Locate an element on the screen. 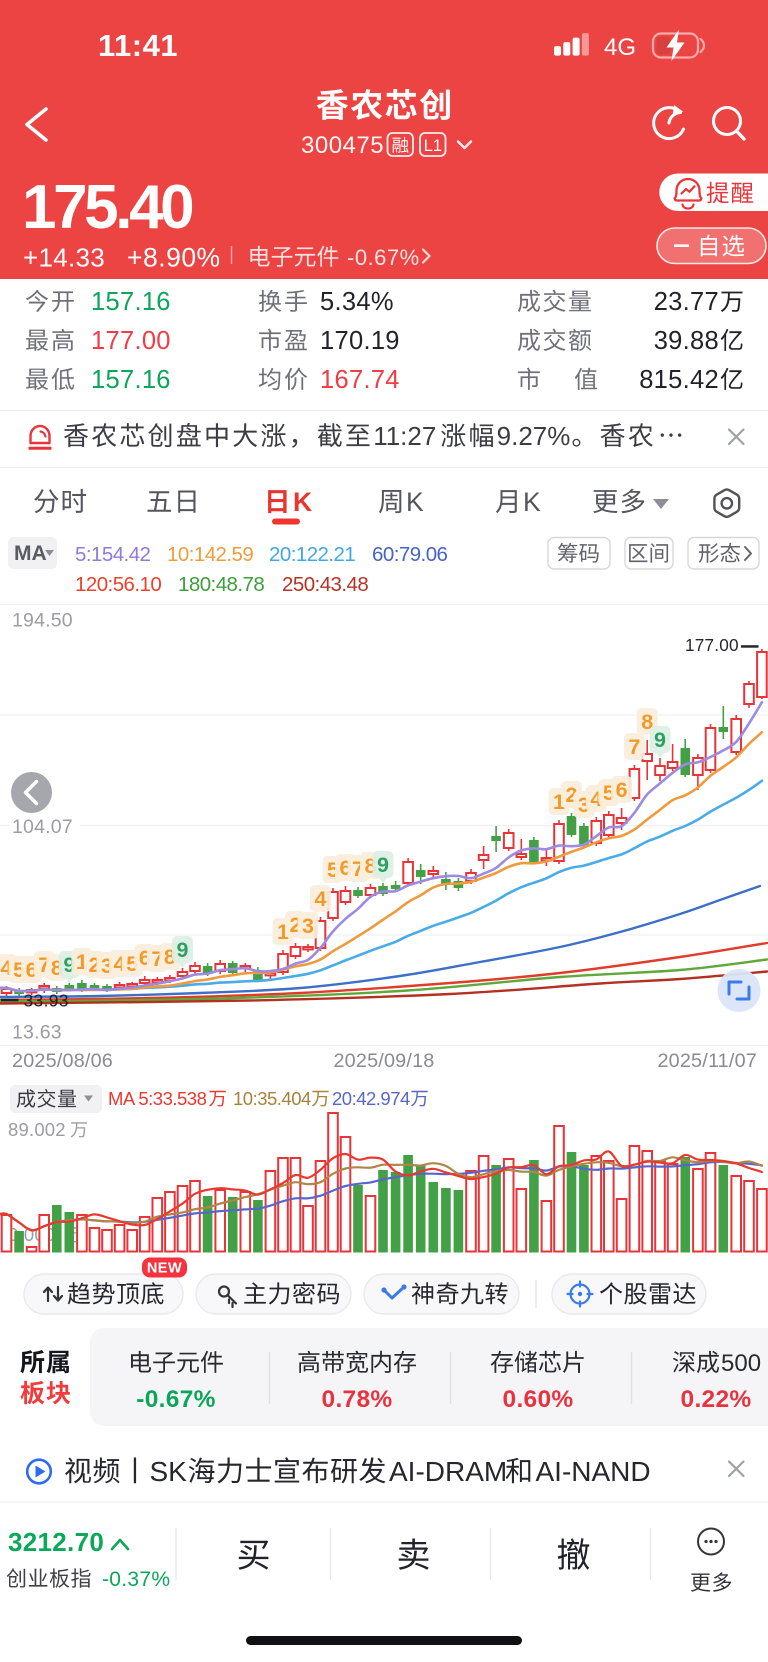 The image size is (768, 1662). svg-text: 300475 is located at coordinates (342, 145).